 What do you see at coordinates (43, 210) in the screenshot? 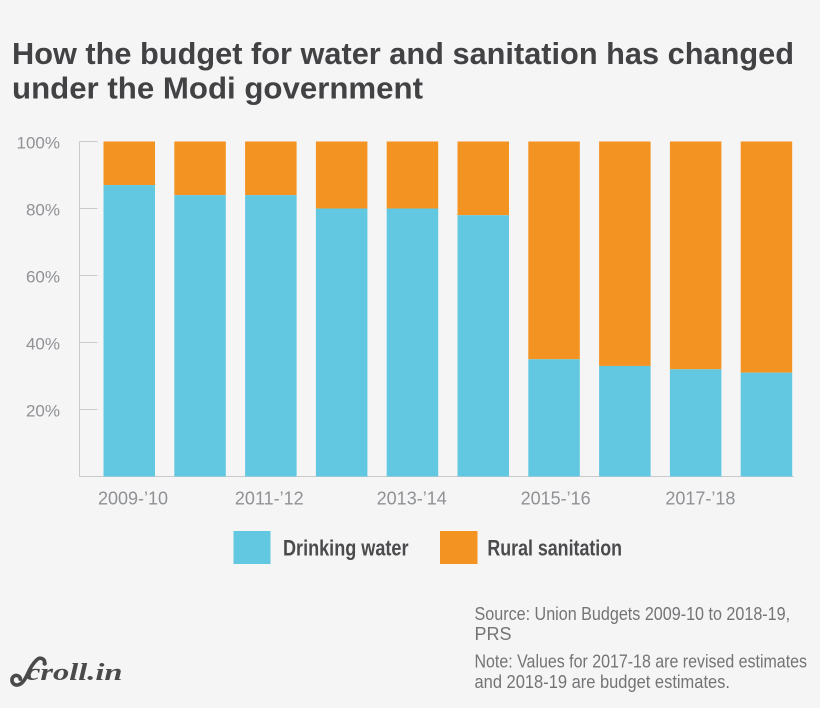
I see `svg-text: 80%` at bounding box center [43, 210].